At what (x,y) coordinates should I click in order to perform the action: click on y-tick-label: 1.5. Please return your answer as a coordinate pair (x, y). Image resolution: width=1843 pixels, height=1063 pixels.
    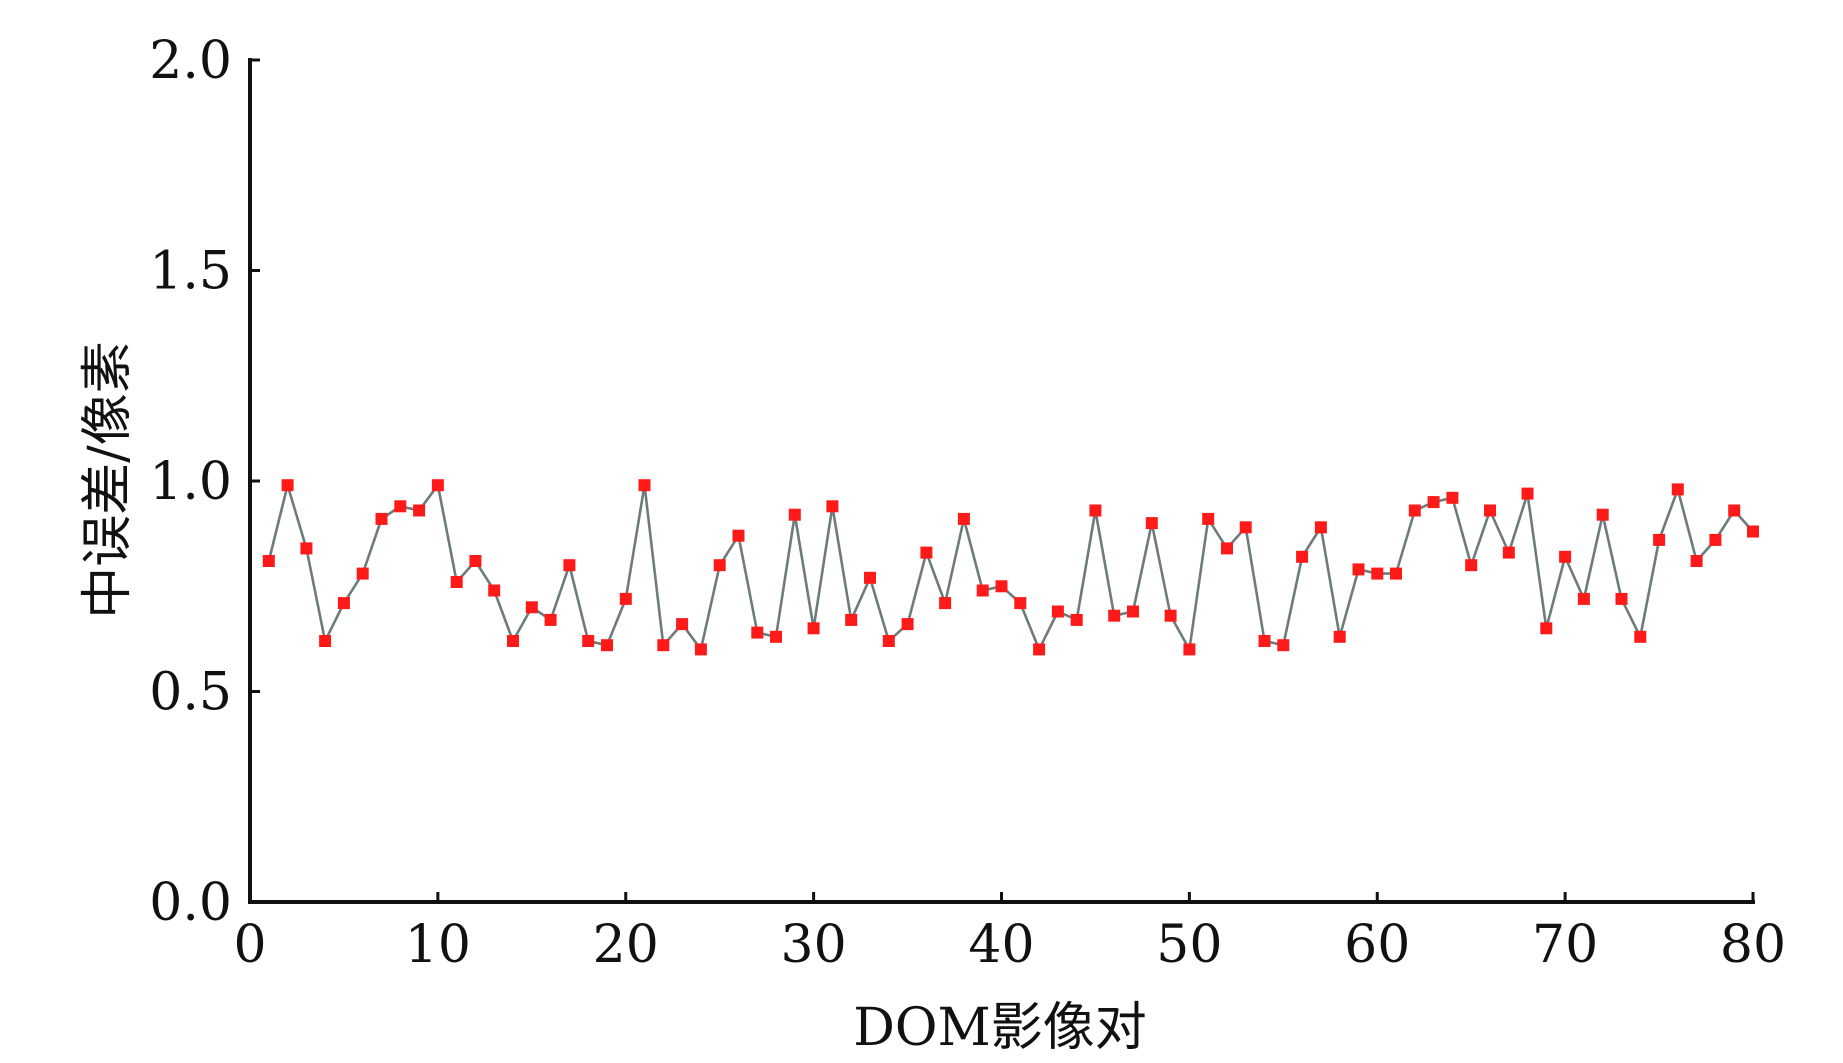
    Looking at the image, I should click on (190, 272).